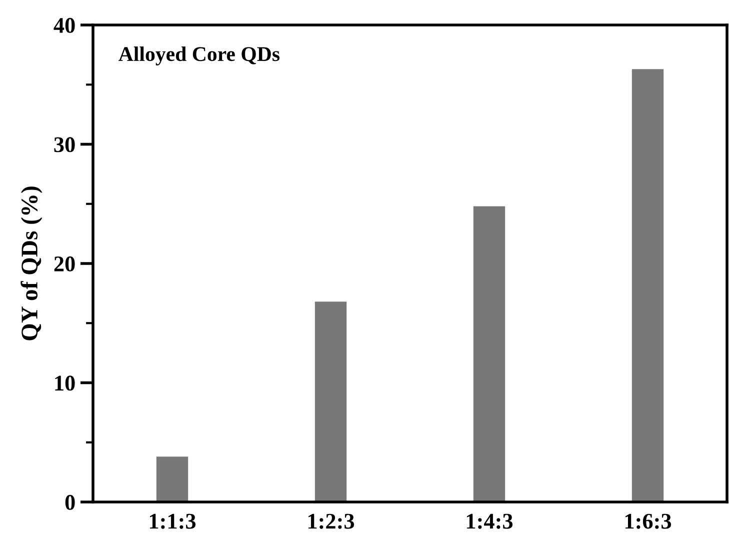  I want to click on annotation: Alloyed Core QDs, so click(199, 56).